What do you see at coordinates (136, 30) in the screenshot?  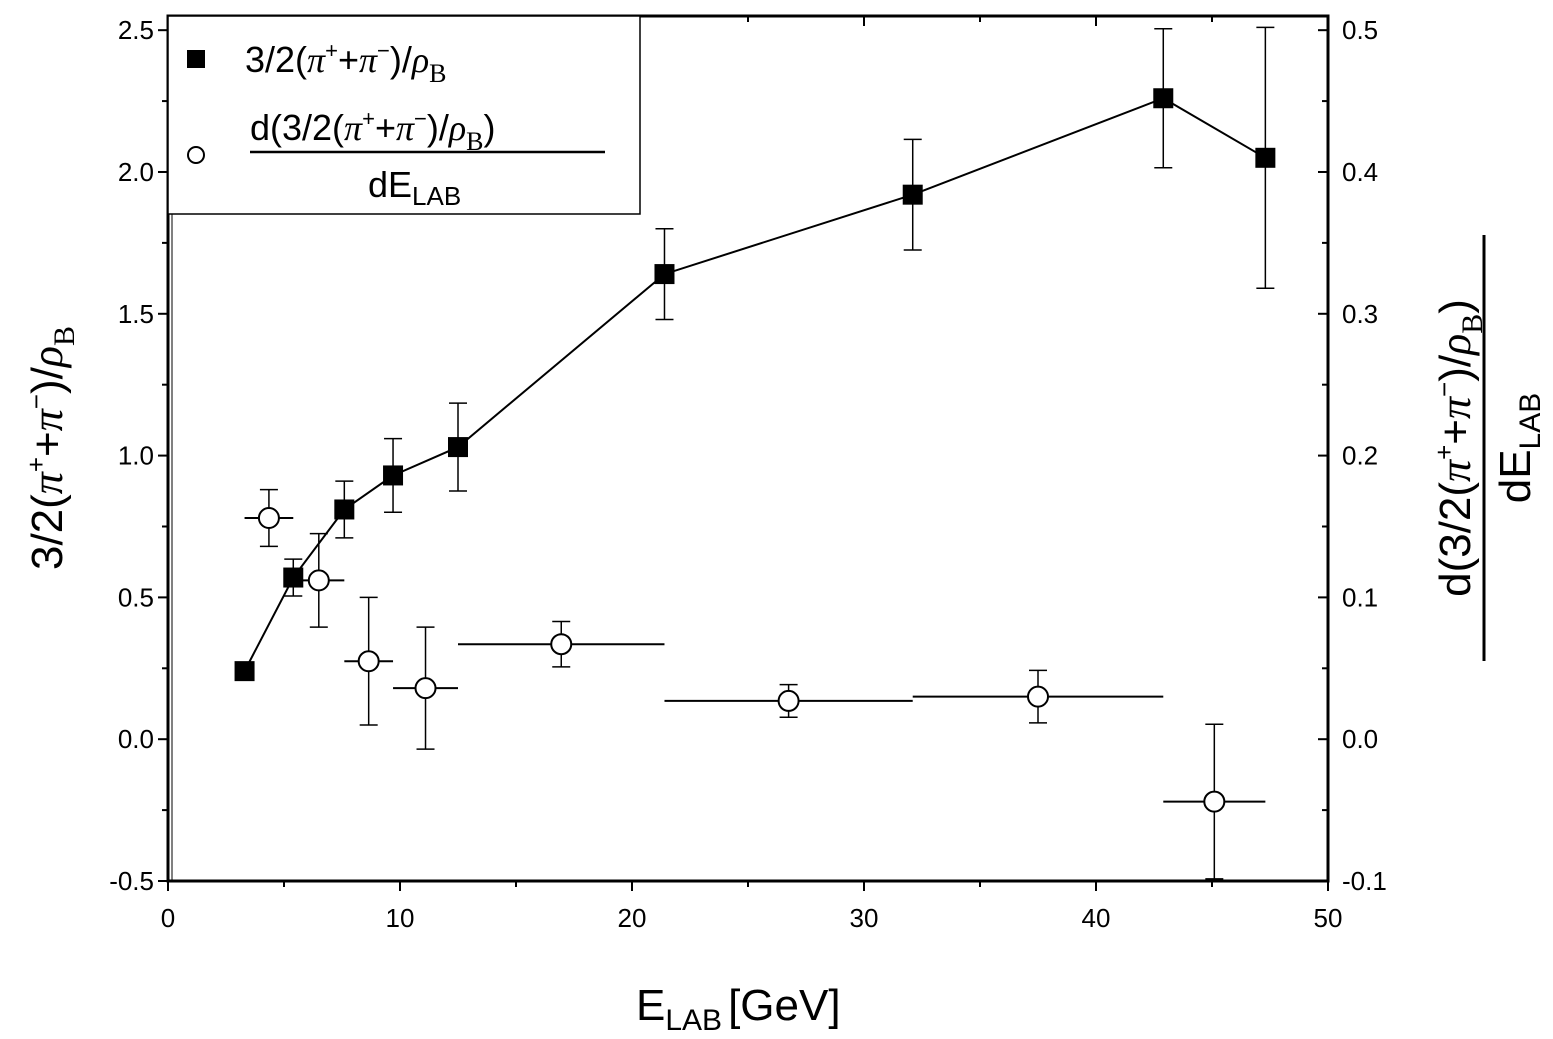 I see `y-left-tick-label: 2.5` at bounding box center [136, 30].